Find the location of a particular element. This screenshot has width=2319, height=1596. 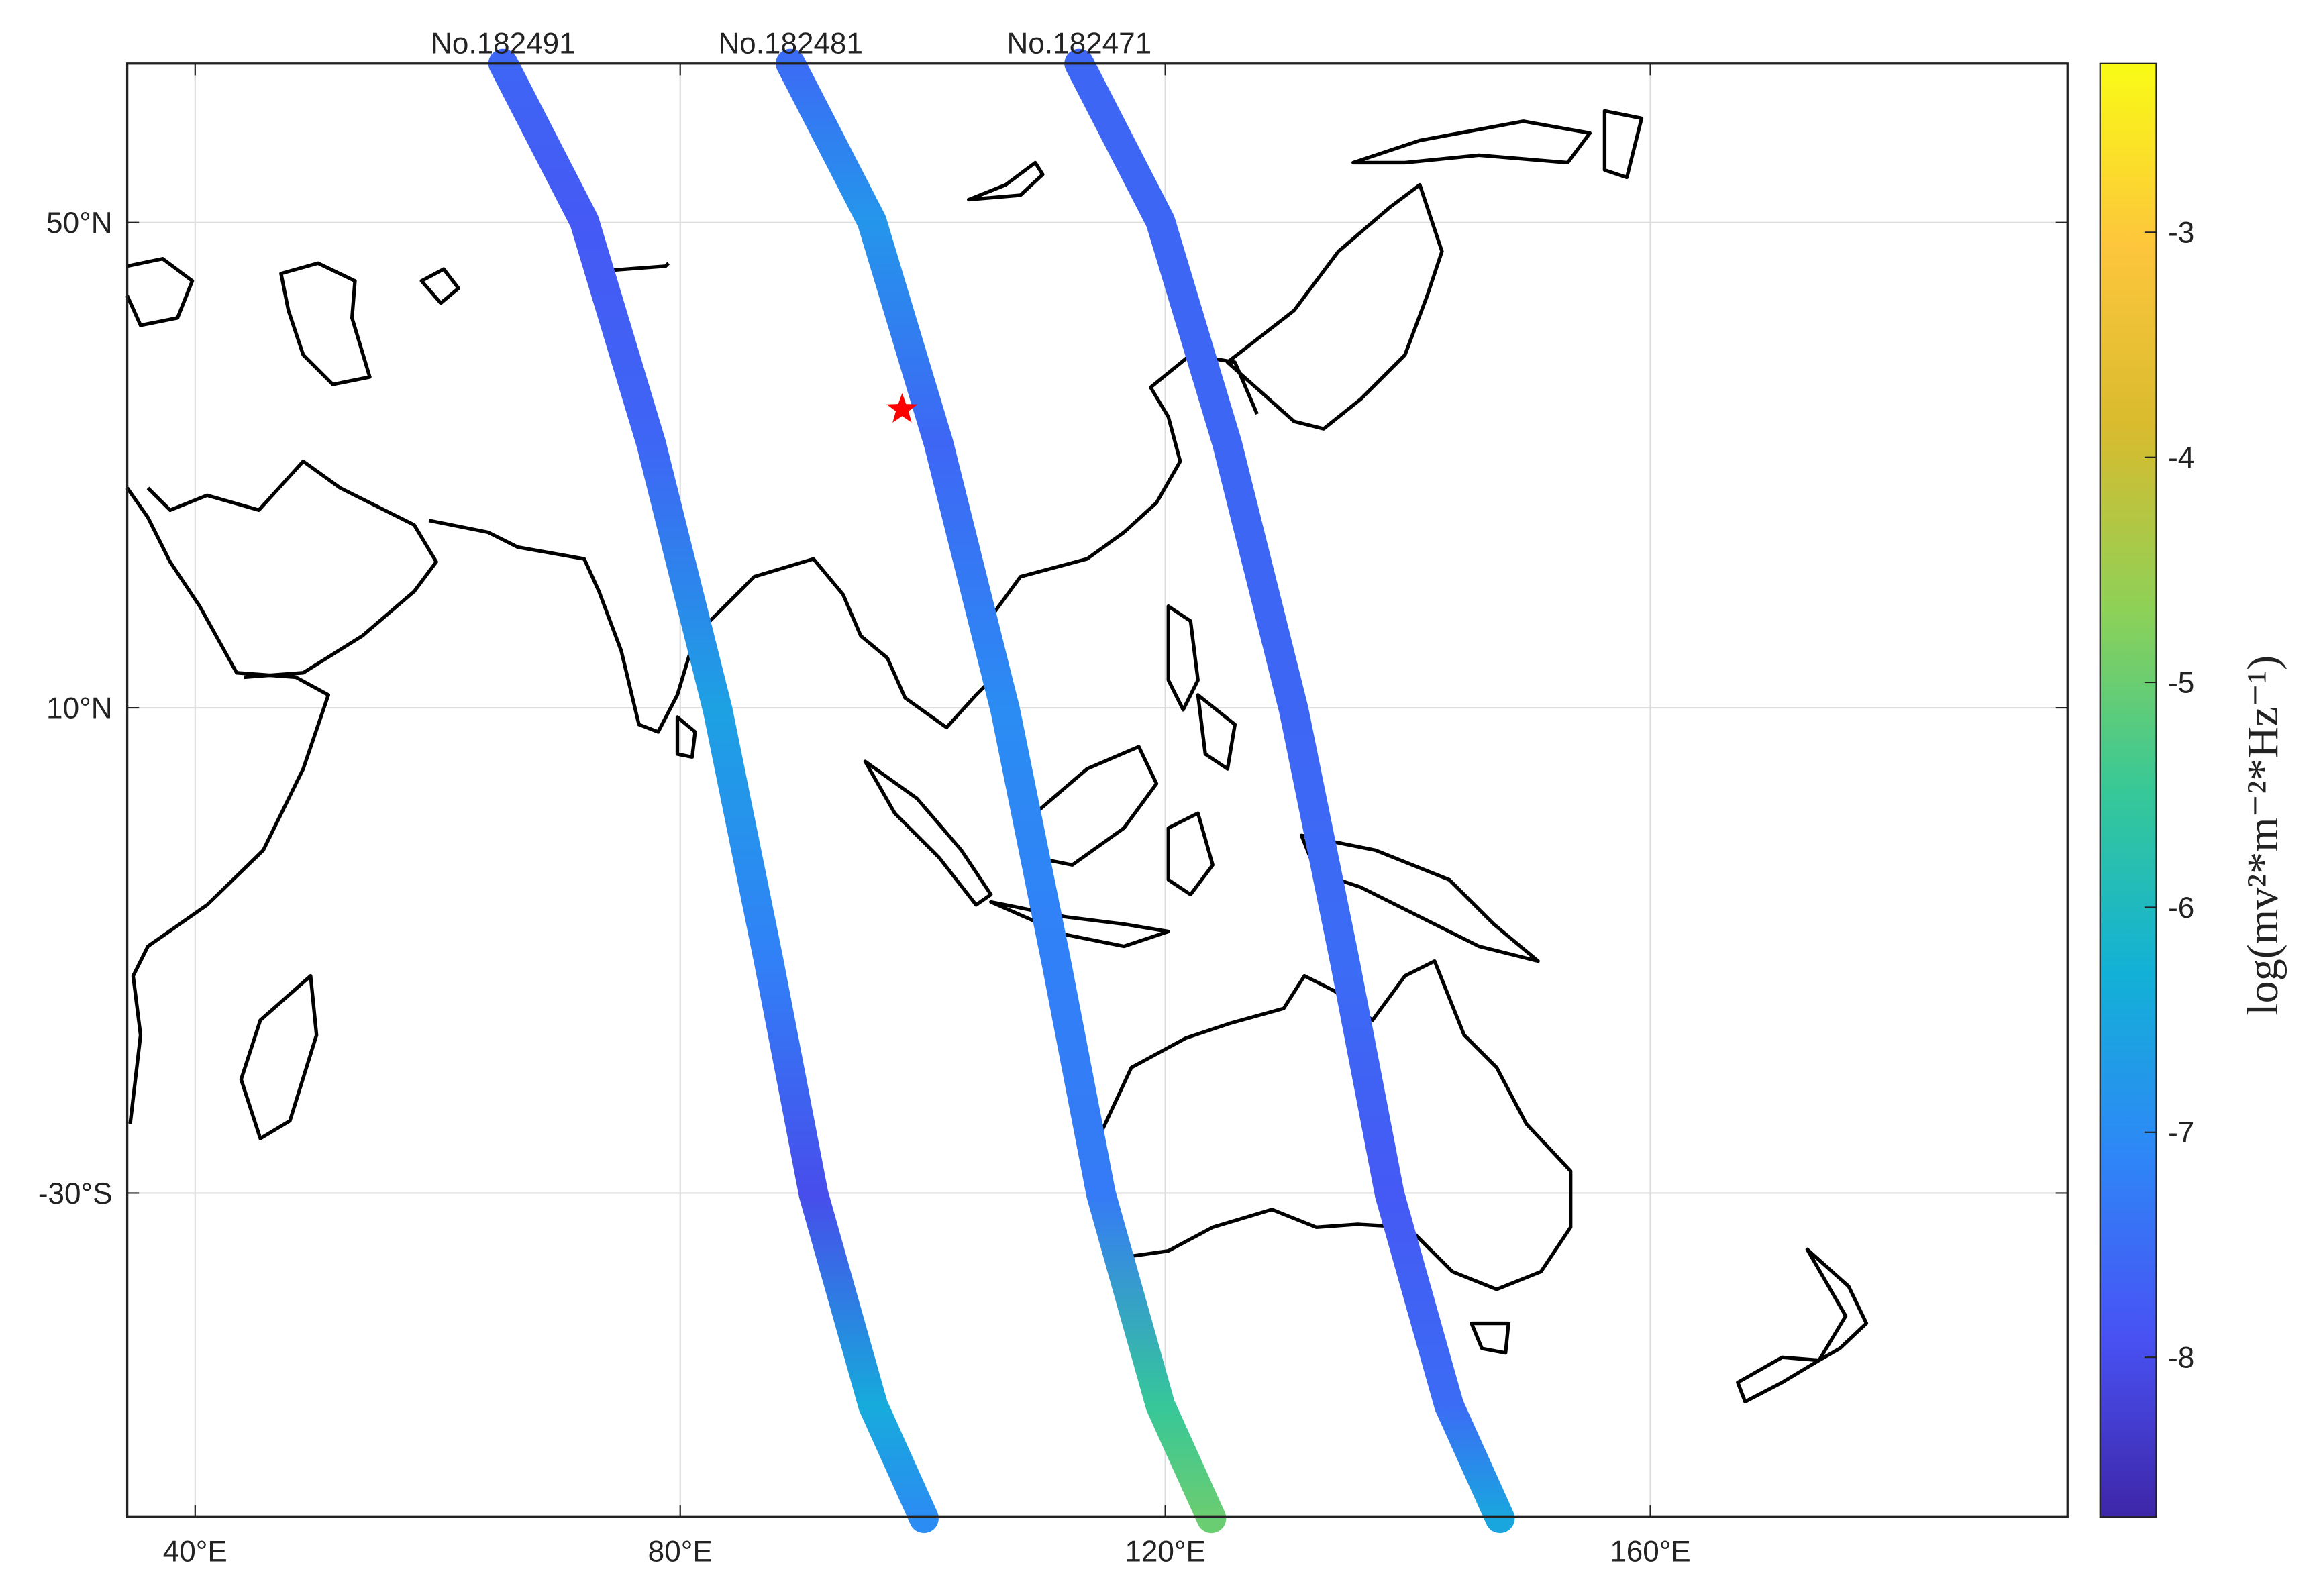

x-tick-label: 40°E is located at coordinates (195, 1551).